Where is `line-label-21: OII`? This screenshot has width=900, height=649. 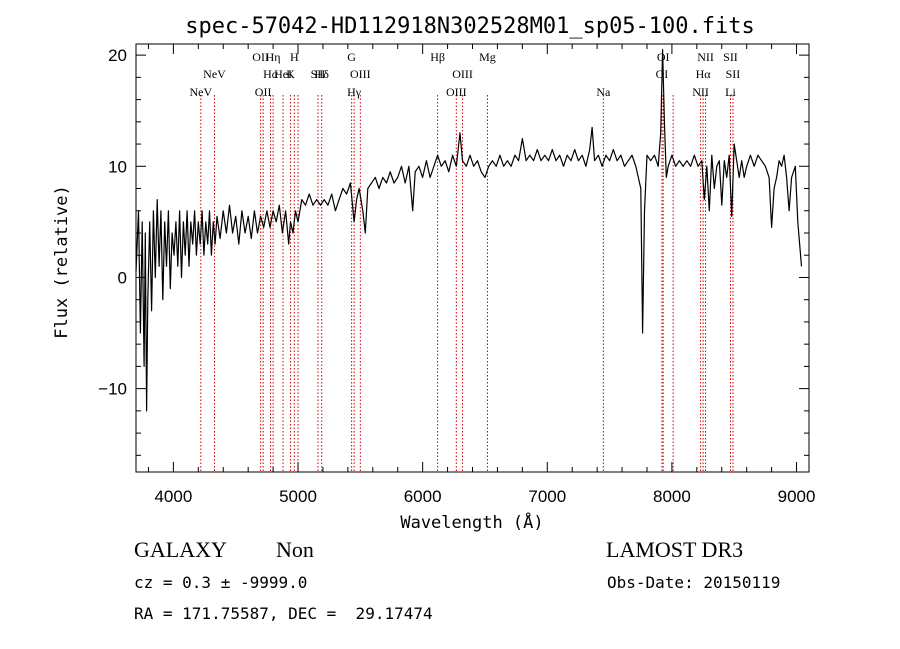
line-label-21: OII is located at coordinates (263, 92).